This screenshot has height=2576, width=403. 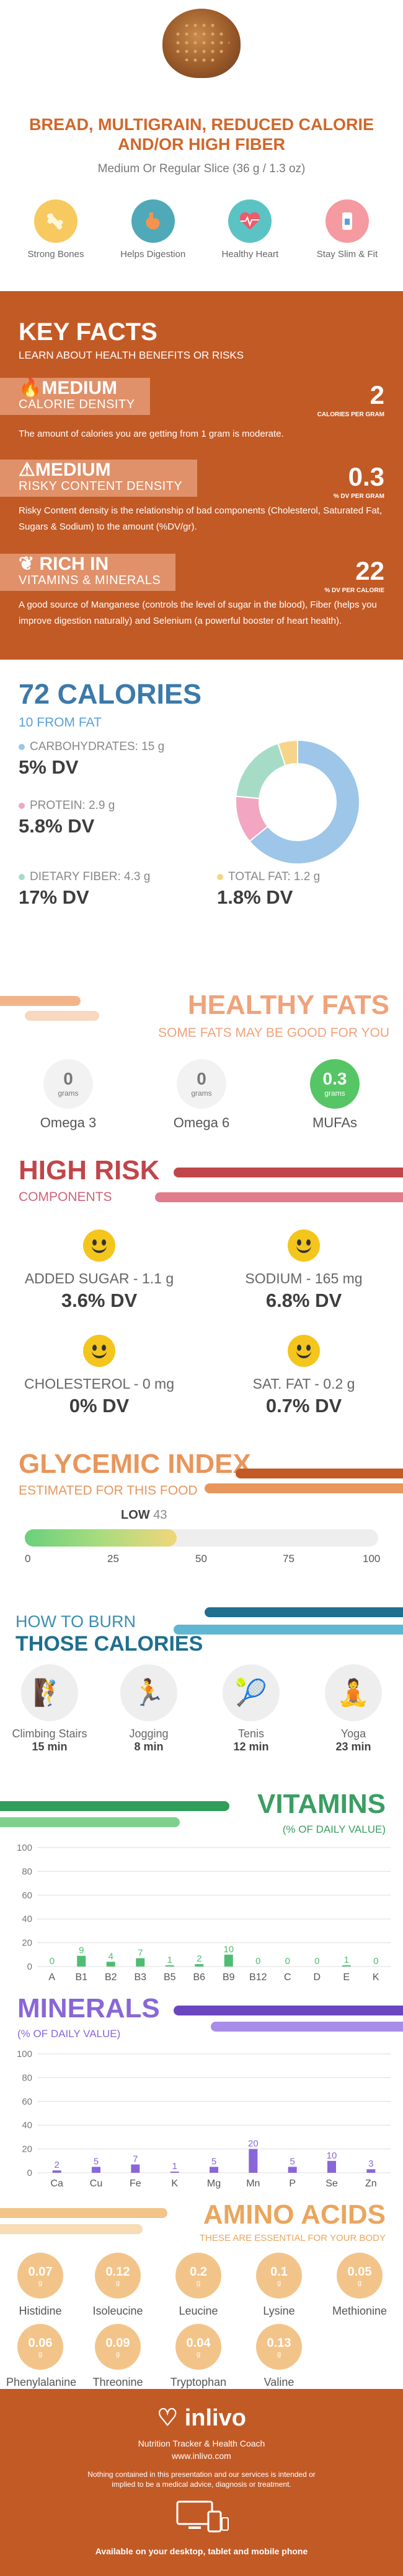 What do you see at coordinates (279, 2272) in the screenshot?
I see `amino-value: 0.1` at bounding box center [279, 2272].